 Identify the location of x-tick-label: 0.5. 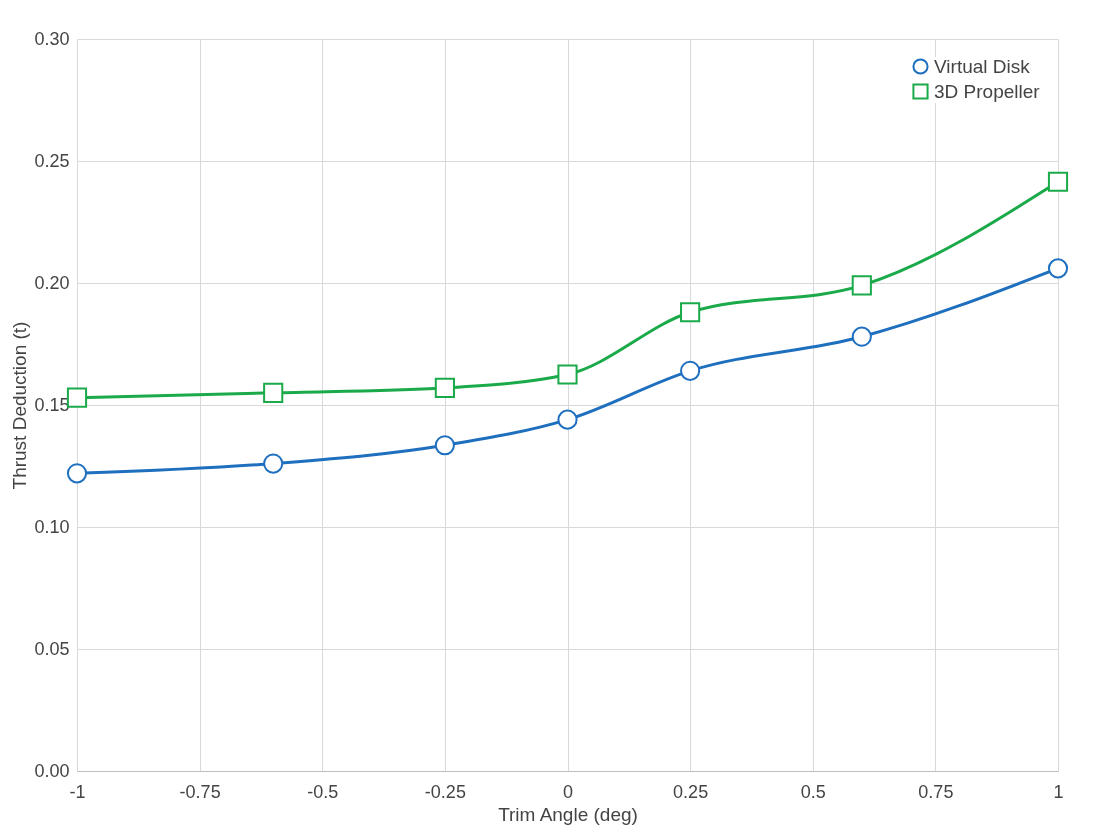
(813, 791).